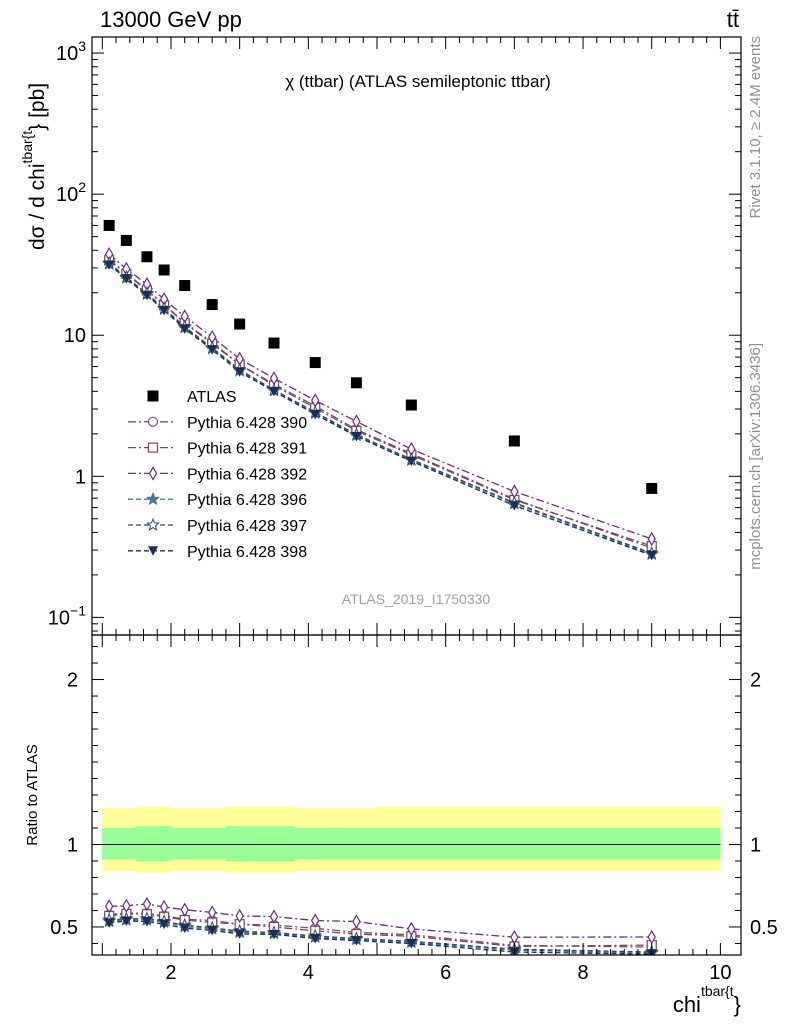  What do you see at coordinates (247, 500) in the screenshot?
I see `legend-label: Pythia 6.428 396` at bounding box center [247, 500].